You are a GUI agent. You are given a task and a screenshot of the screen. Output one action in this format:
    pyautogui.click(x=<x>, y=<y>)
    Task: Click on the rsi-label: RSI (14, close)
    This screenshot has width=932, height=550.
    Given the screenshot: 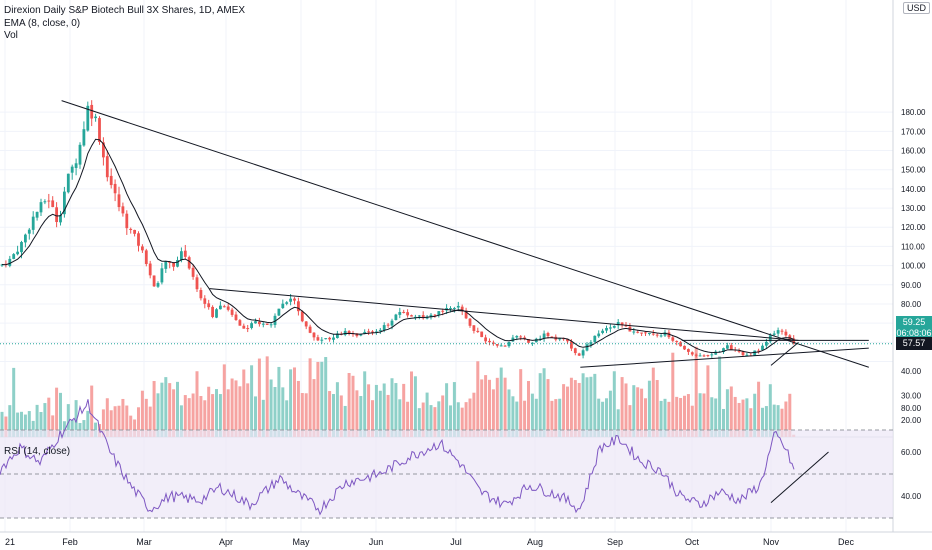 What is the action you would take?
    pyautogui.click(x=37, y=451)
    